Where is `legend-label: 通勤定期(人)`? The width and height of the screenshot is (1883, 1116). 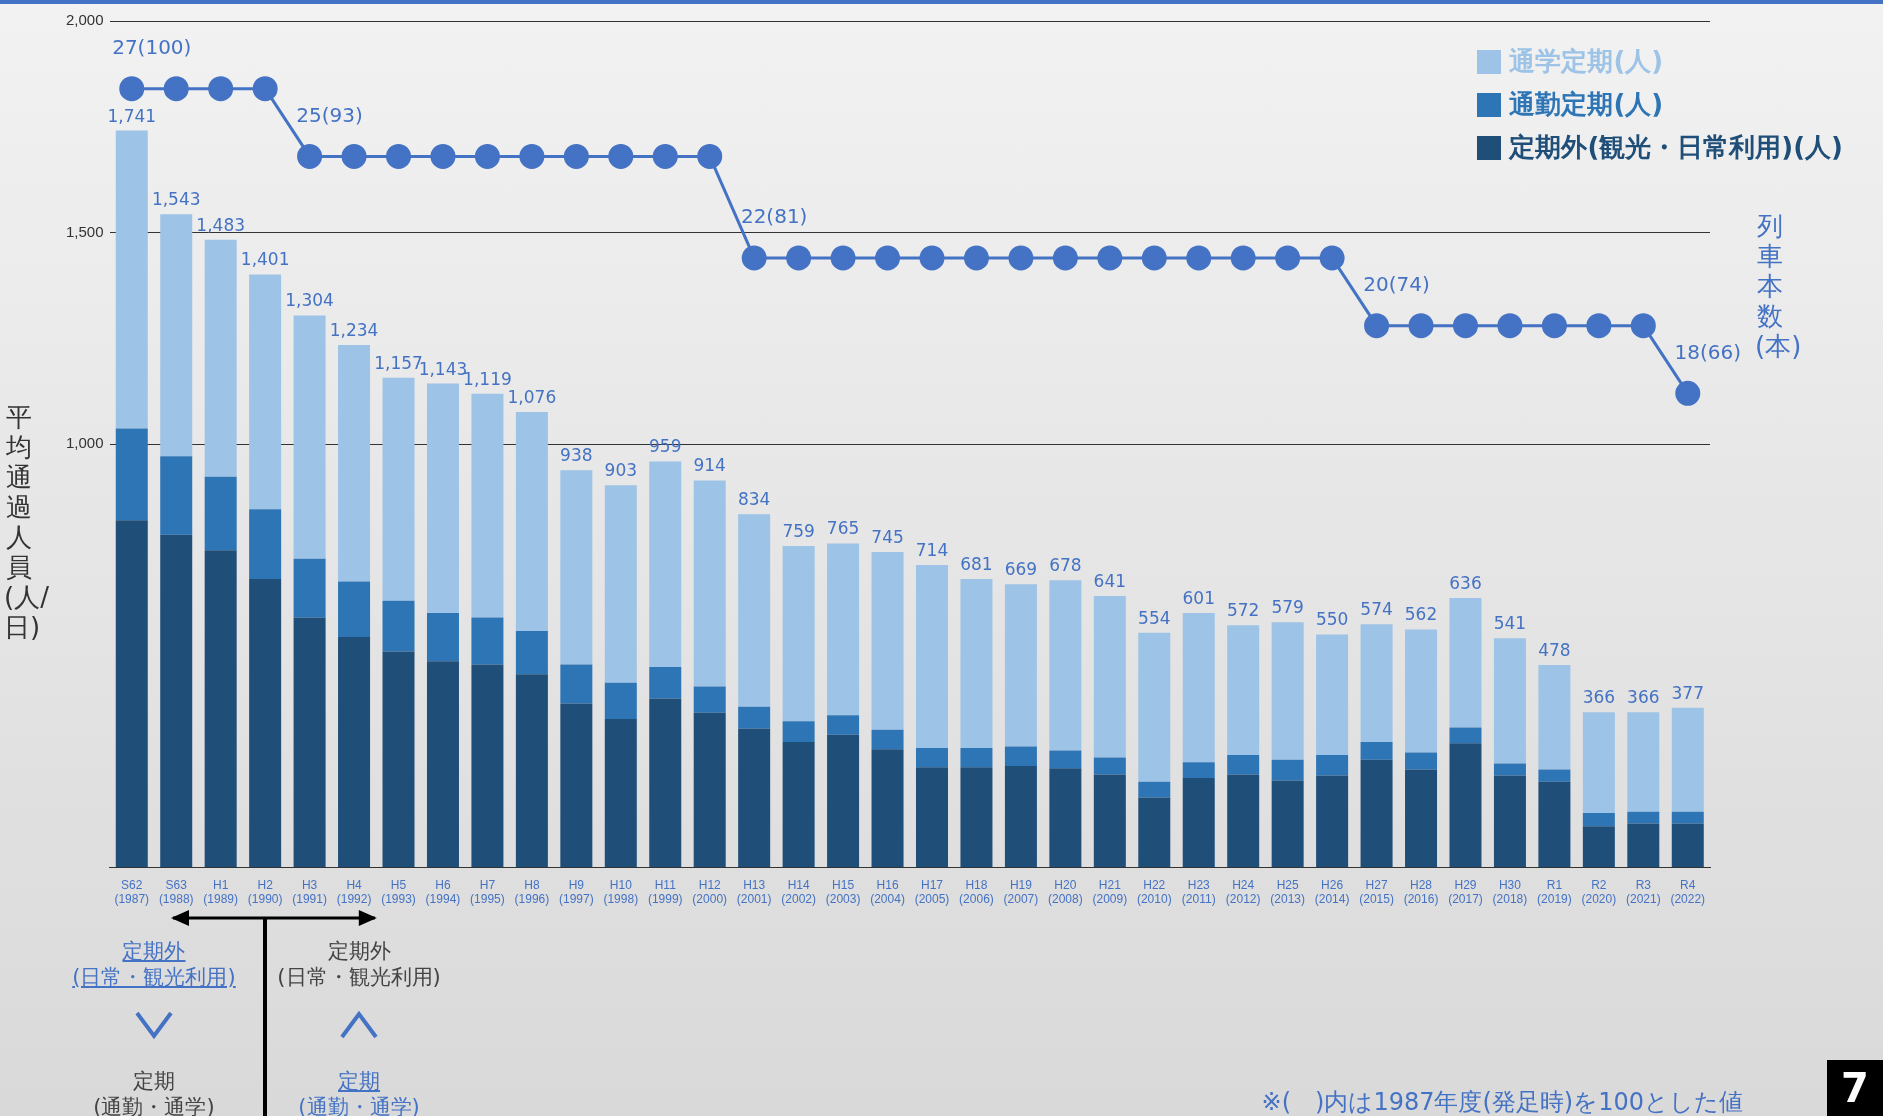
legend-label: 通勤定期(人) is located at coordinates (1586, 104).